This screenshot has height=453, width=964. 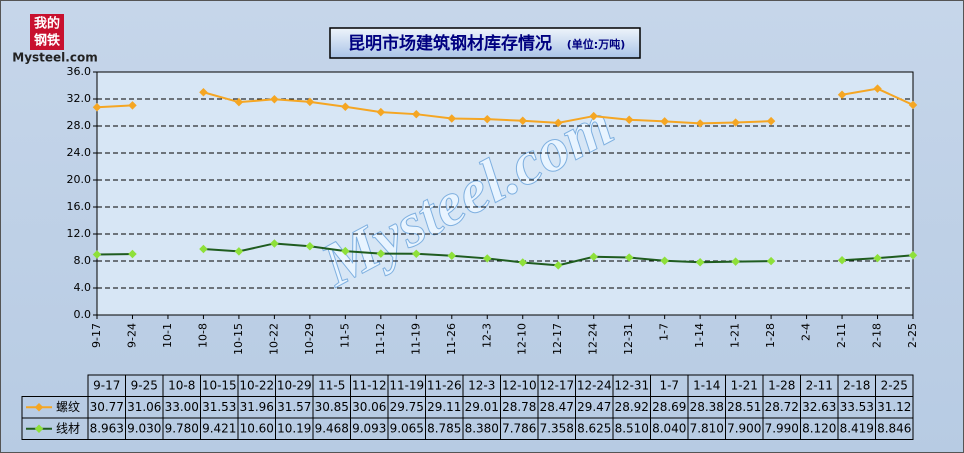 I want to click on table-value: 8.419, so click(x=857, y=428).